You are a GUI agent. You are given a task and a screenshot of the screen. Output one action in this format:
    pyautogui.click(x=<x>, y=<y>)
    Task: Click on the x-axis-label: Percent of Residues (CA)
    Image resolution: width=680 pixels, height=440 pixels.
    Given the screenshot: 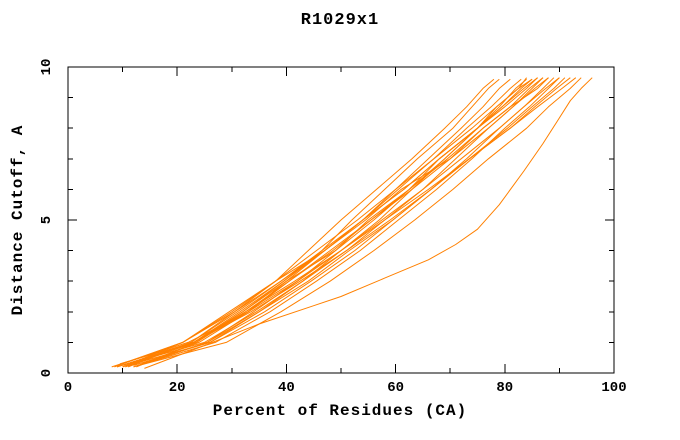 What is the action you would take?
    pyautogui.click(x=340, y=411)
    